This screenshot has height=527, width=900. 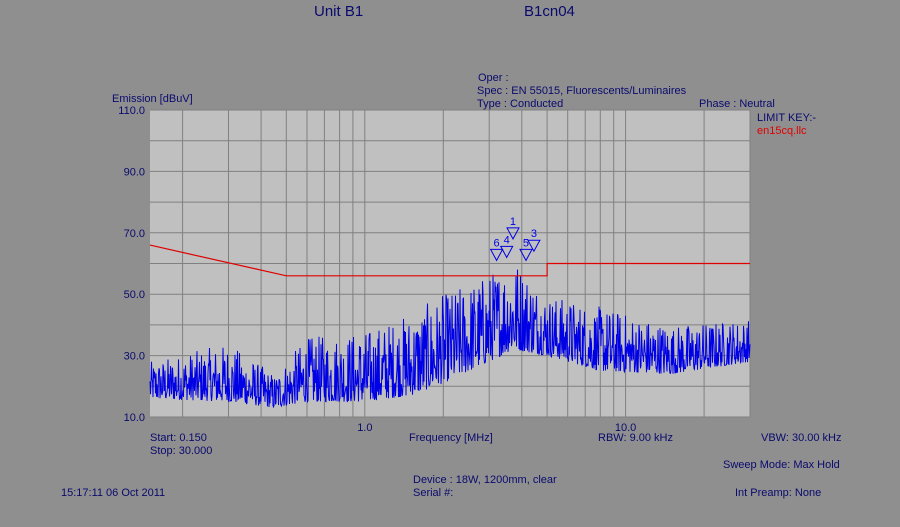 What do you see at coordinates (635, 438) in the screenshot?
I see `rbw-label: RBW: 9.00 kHz` at bounding box center [635, 438].